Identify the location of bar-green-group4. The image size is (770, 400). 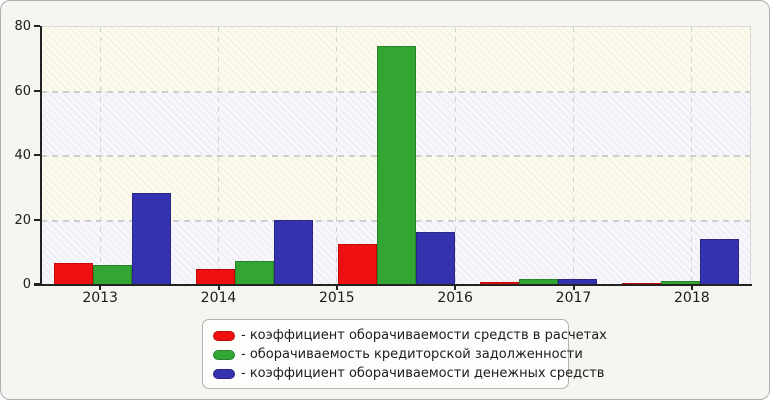
(538, 281).